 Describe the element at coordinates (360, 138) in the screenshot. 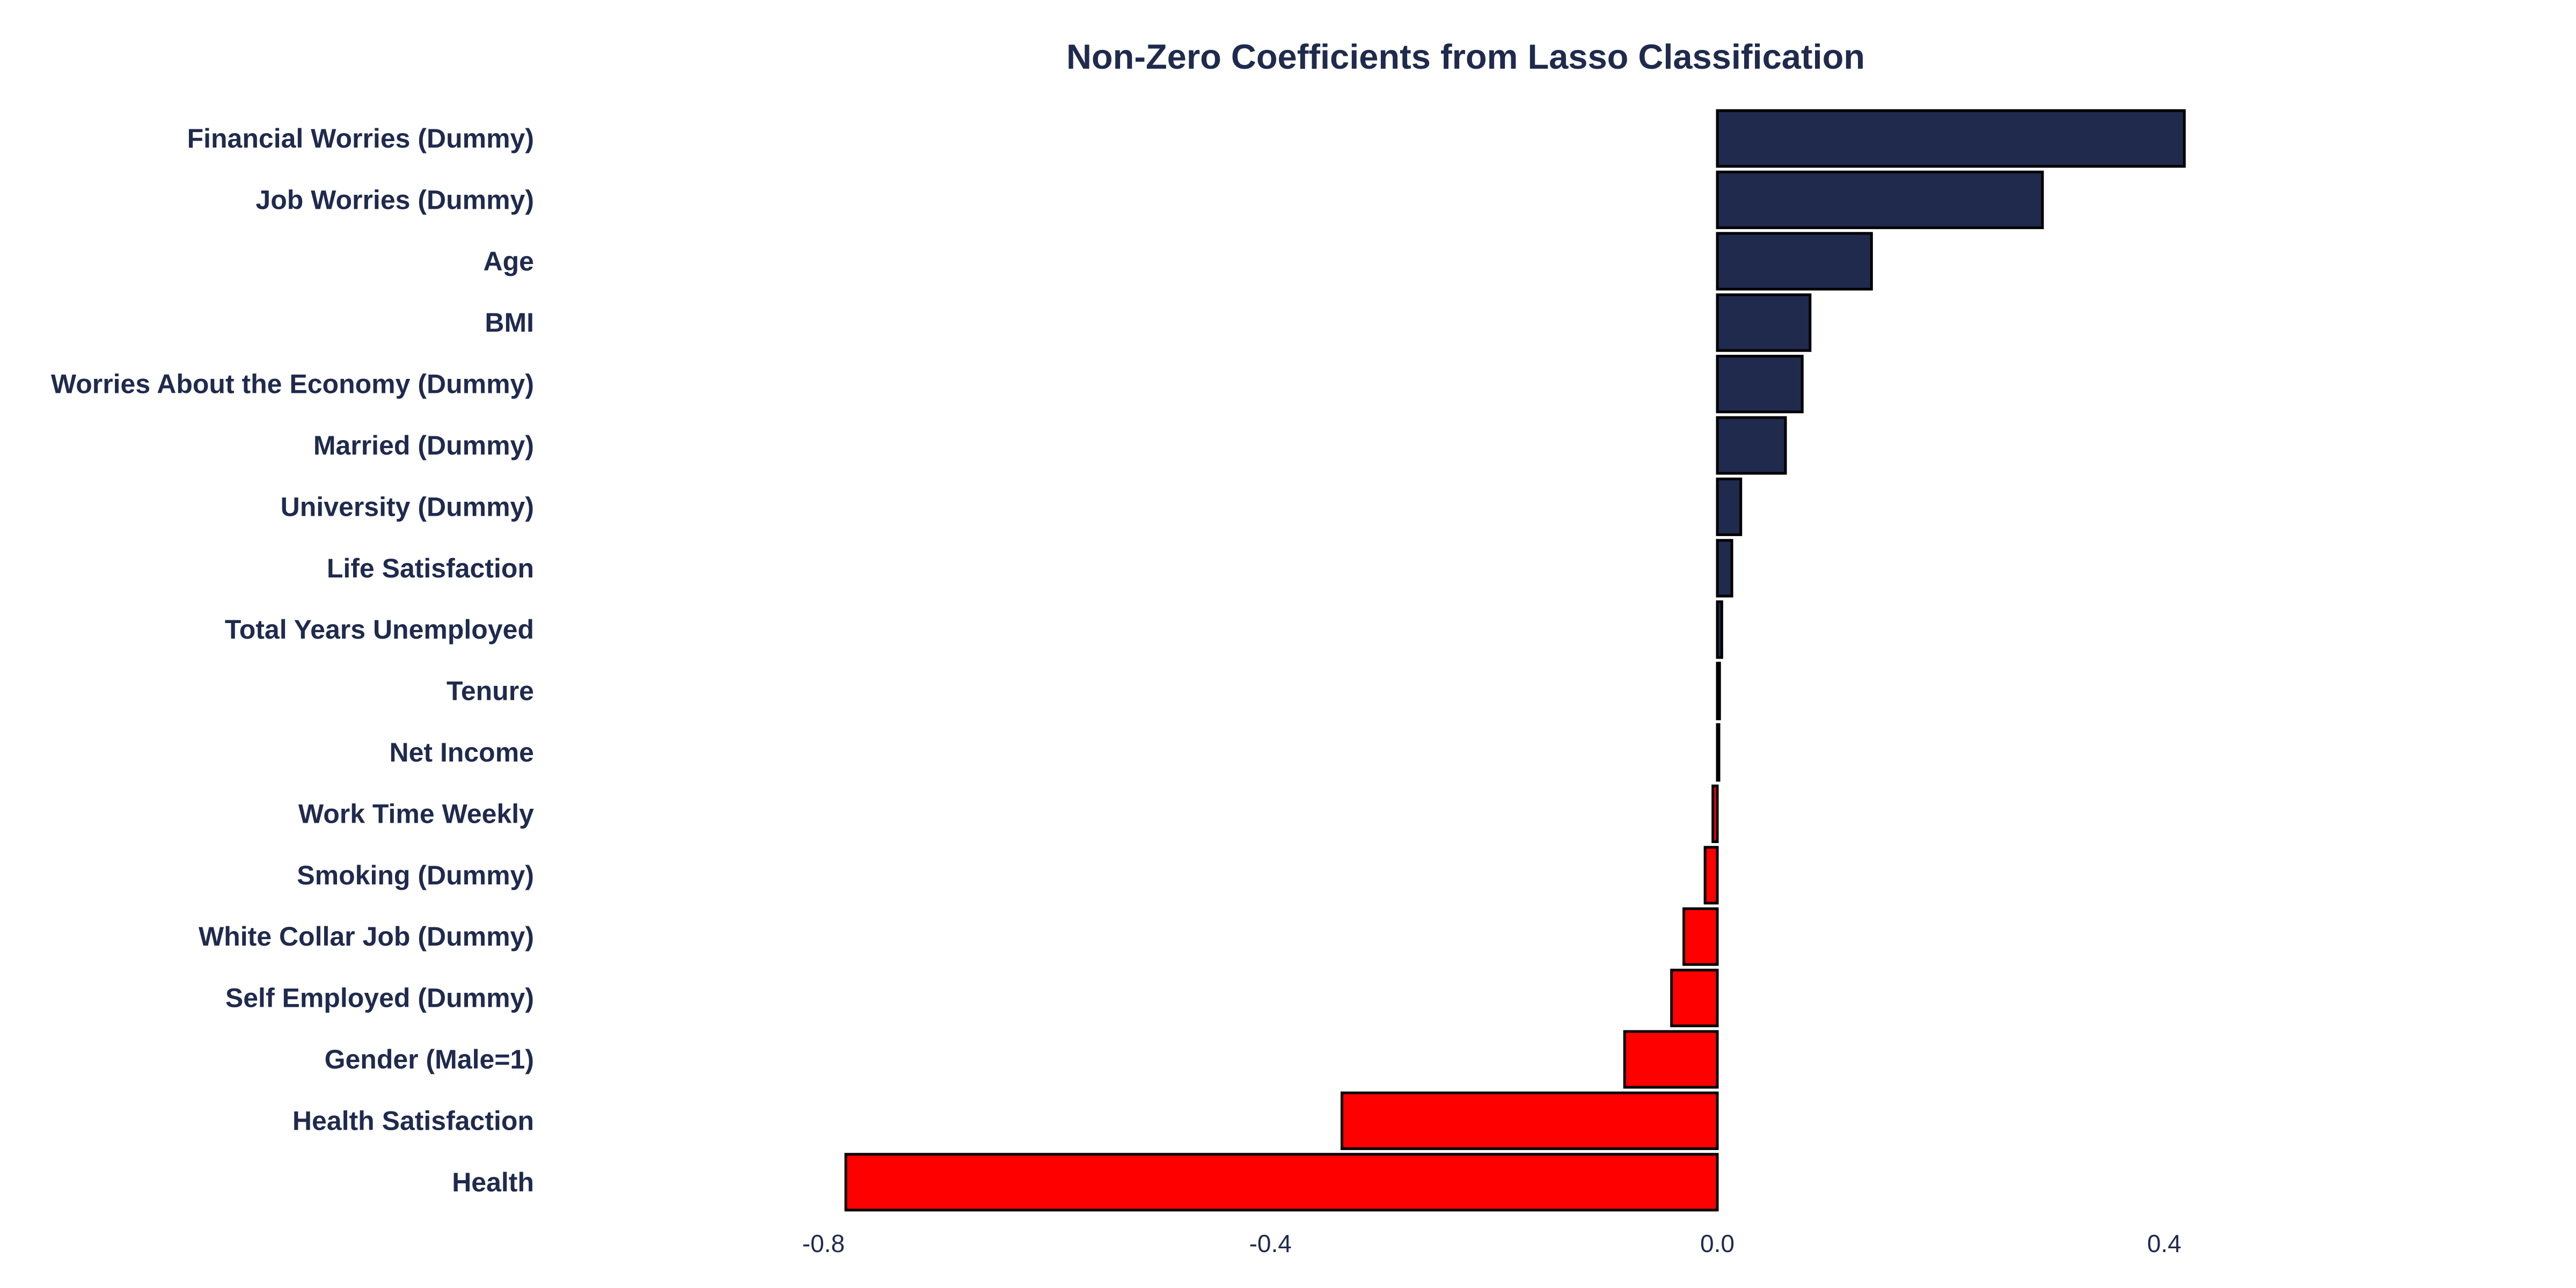

I see `category-label: Financial Worries (Dummy)` at that location.